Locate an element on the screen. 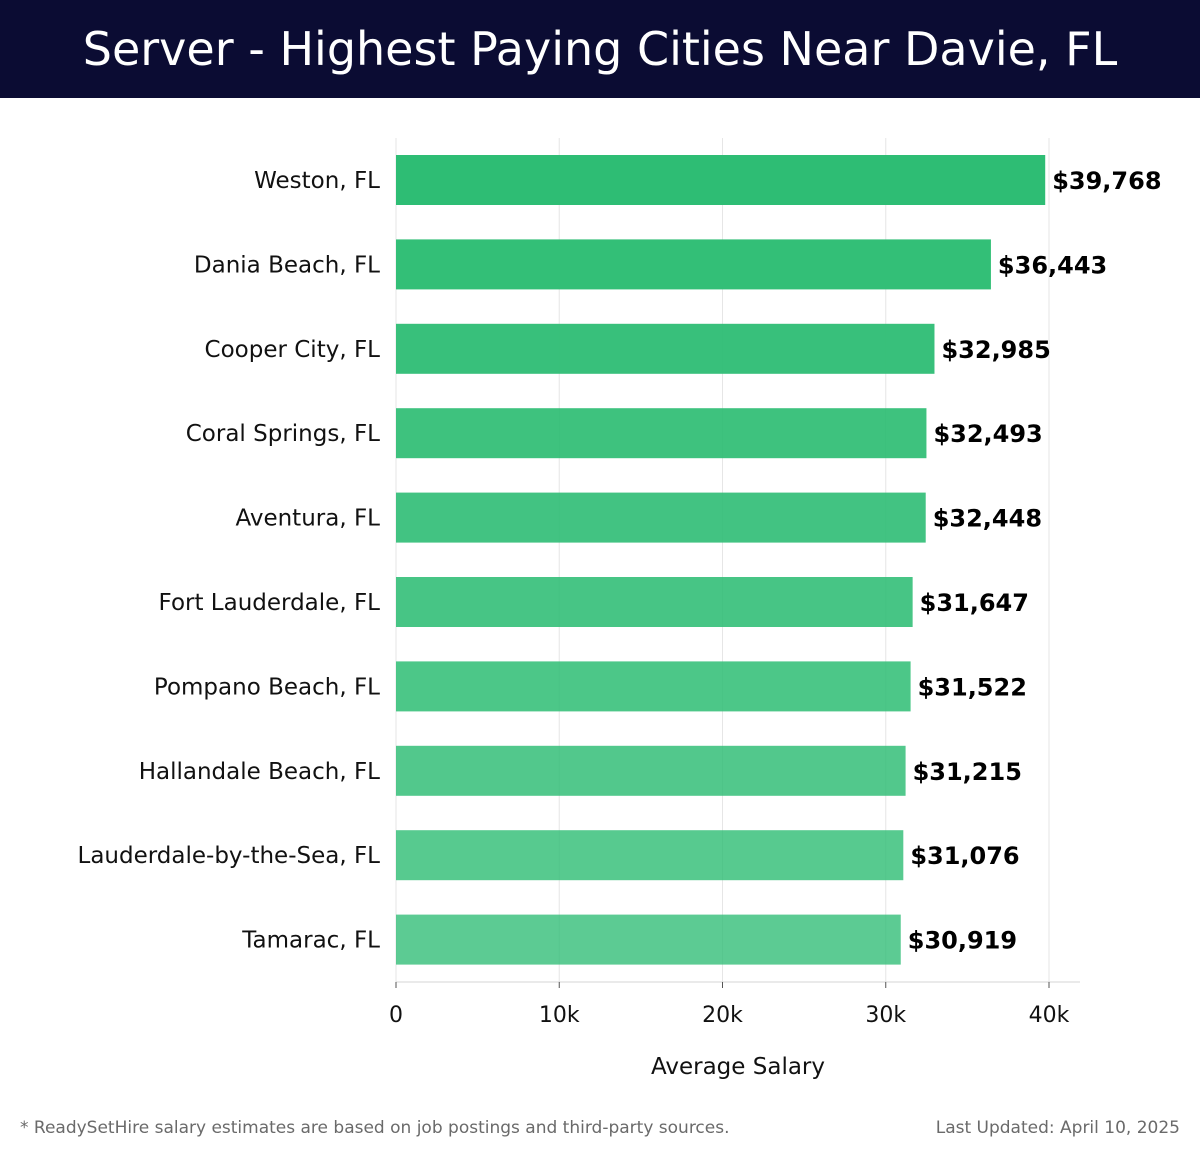 The image size is (1200, 1158). value-label: $39,768 is located at coordinates (1106, 181).